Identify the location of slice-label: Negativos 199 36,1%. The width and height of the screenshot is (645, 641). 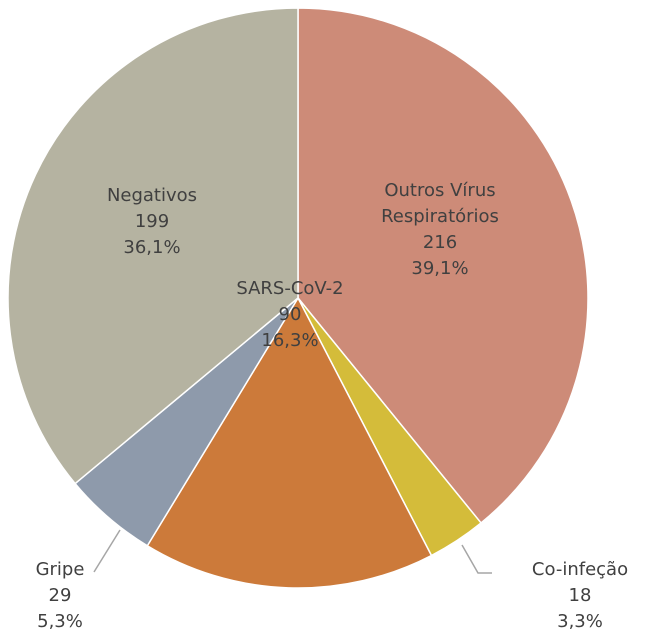
(152, 222).